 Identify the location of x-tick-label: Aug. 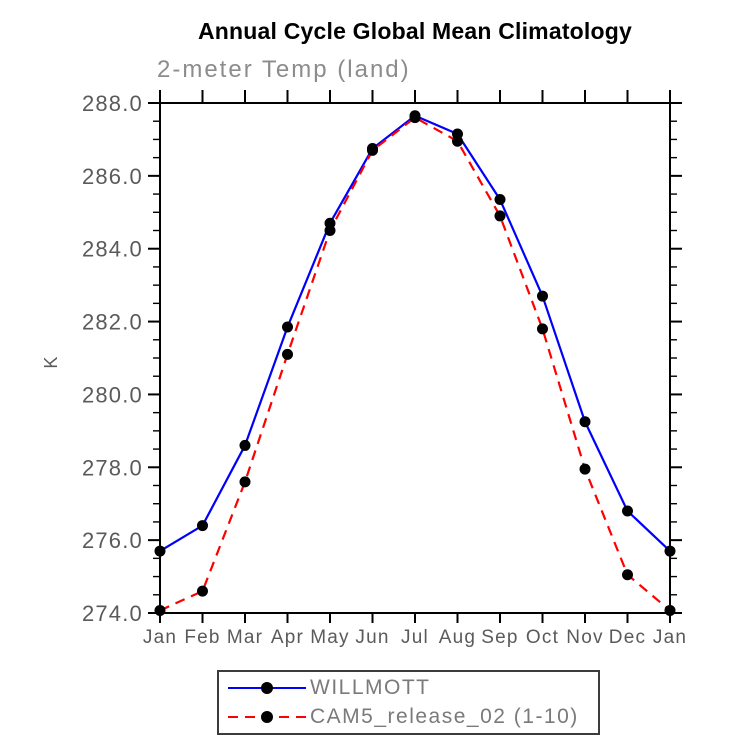
(457, 637).